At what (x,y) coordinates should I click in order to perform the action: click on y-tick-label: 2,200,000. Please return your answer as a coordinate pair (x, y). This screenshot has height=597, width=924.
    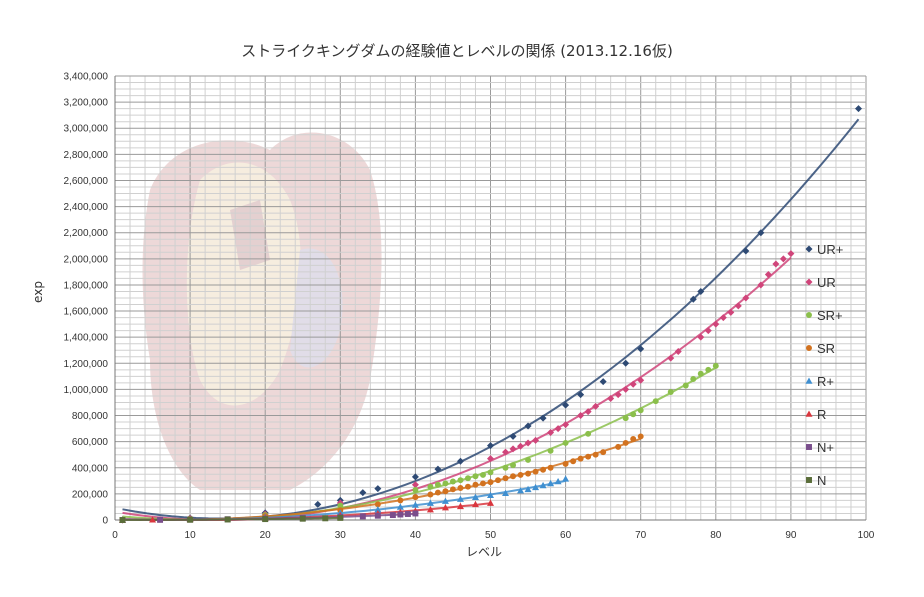
    Looking at the image, I should click on (86, 233).